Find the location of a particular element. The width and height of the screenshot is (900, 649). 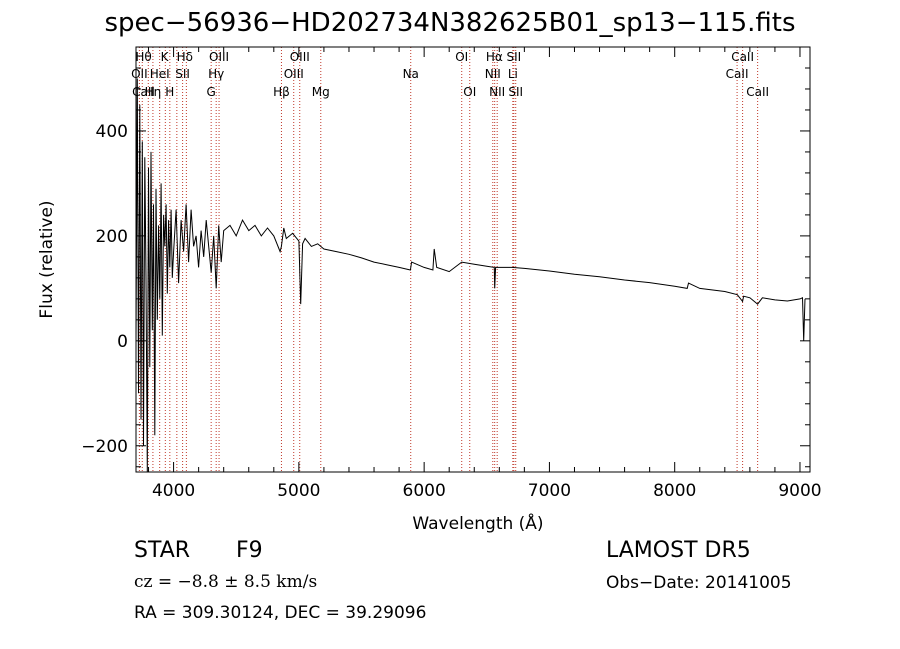

x-tick-label: 8000 is located at coordinates (674, 491).